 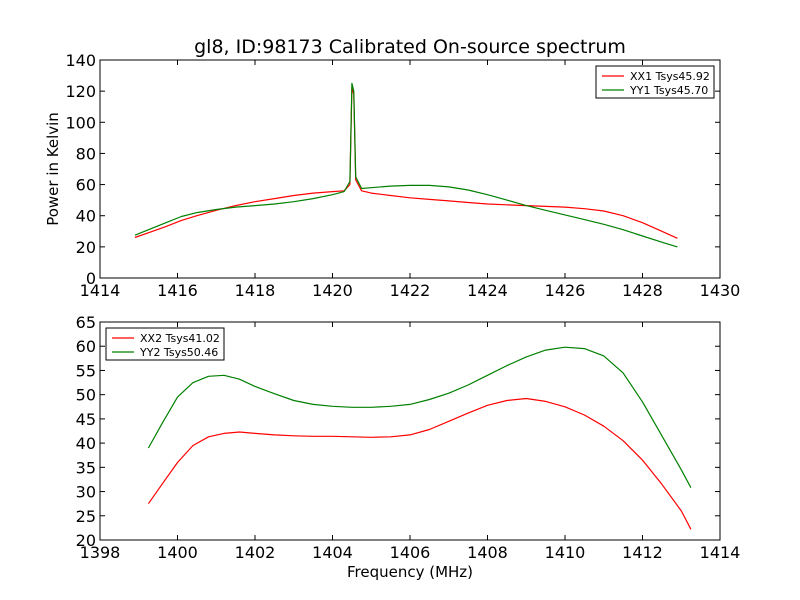 What do you see at coordinates (177, 552) in the screenshot?
I see `bottom-x-tick-label: 1400` at bounding box center [177, 552].